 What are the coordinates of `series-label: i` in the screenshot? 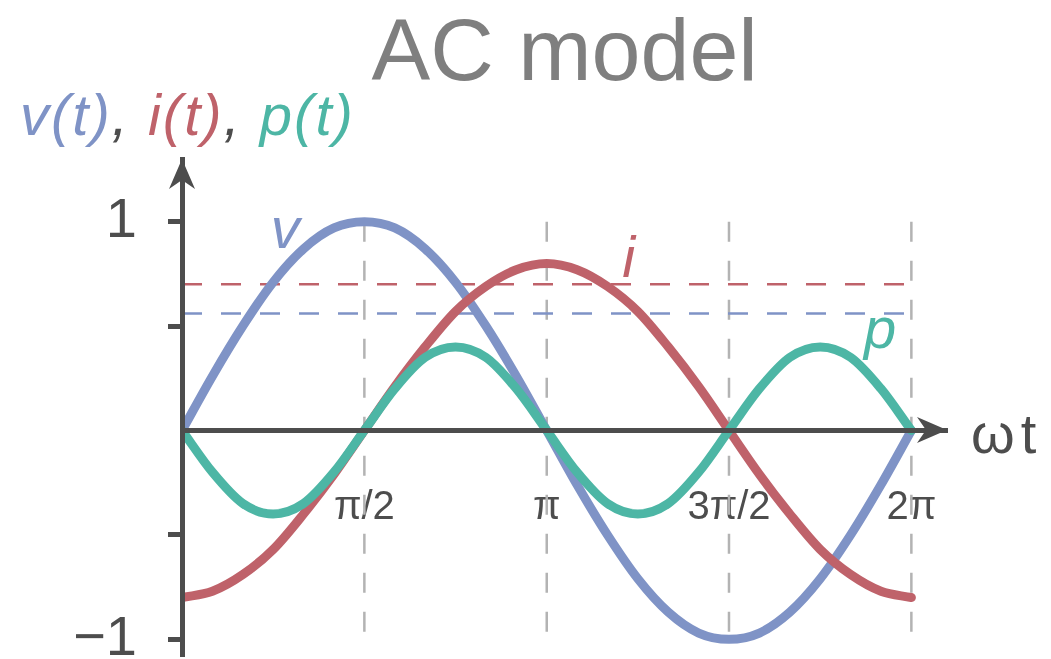 It's located at (630, 257).